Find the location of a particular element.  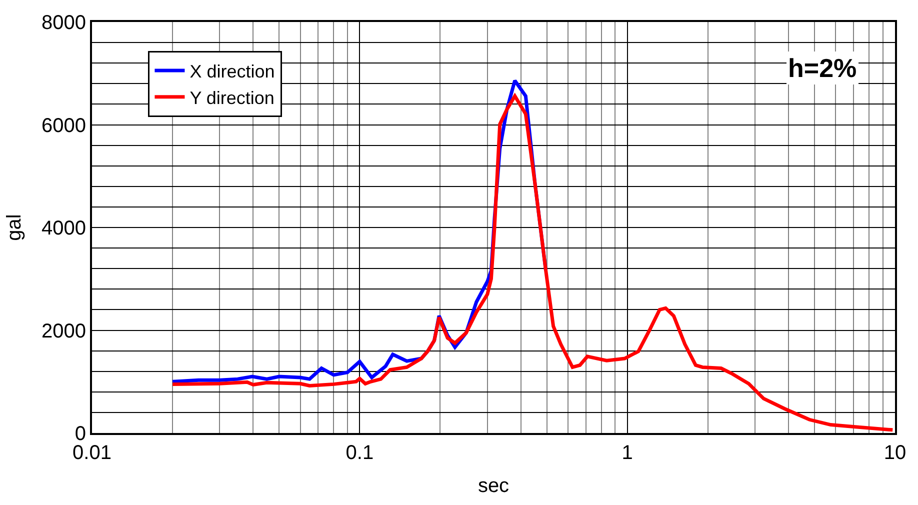

x-tick-label: 1 is located at coordinates (627, 453).